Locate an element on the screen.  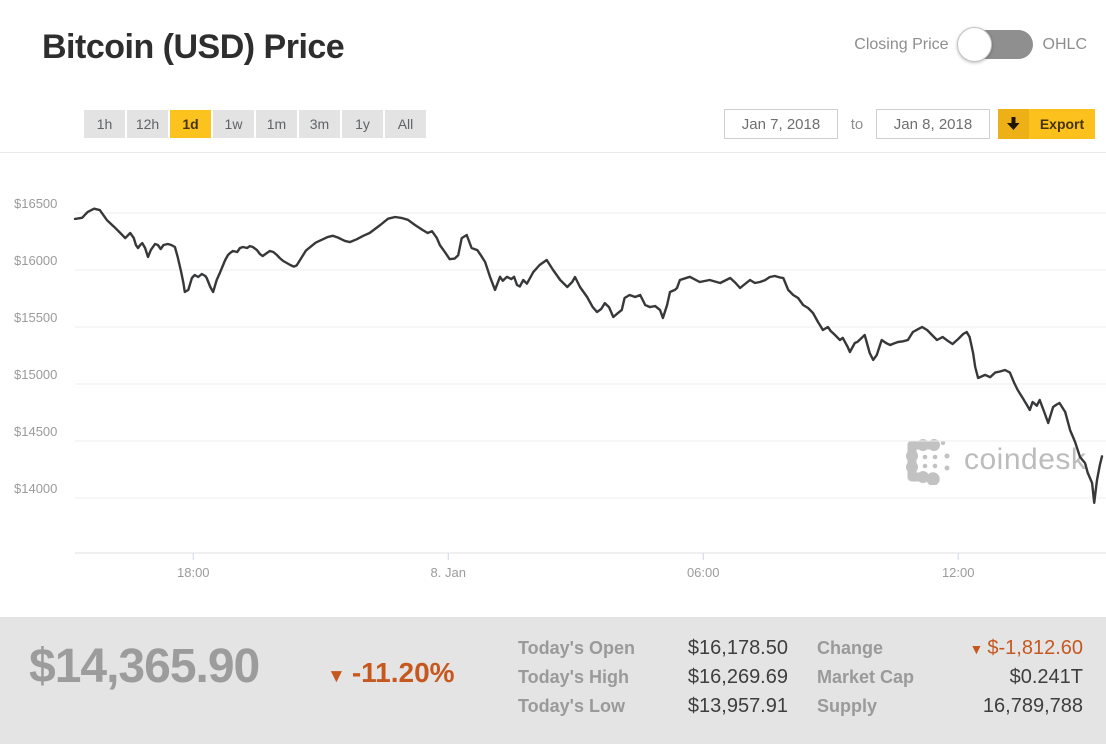
toggle-label-closing-price: Closing Price is located at coordinates (901, 44).